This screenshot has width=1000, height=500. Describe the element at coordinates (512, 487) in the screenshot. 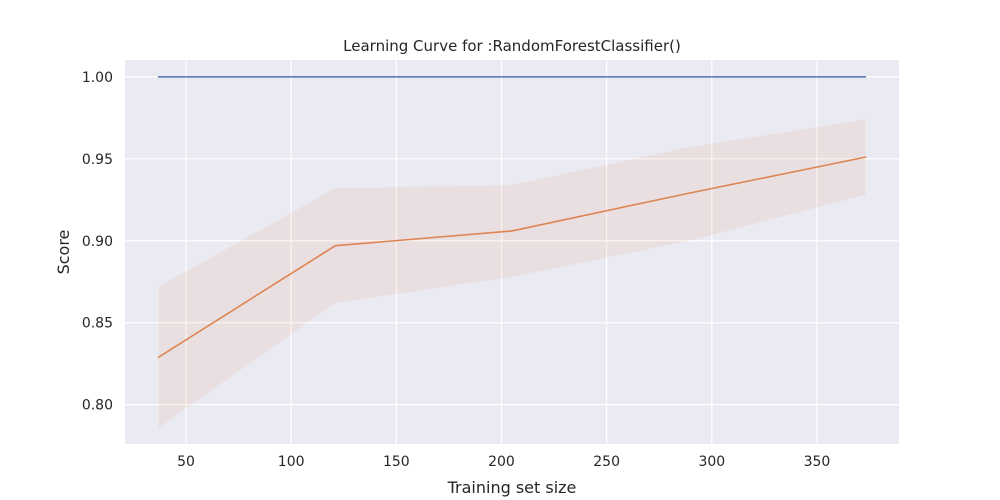

I see `x-axis-label: Training set size` at that location.